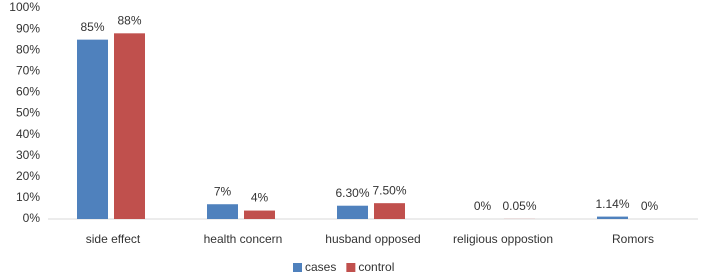 The image size is (708, 280). What do you see at coordinates (28, 197) in the screenshot?
I see `y-tick-label: 10%` at bounding box center [28, 197].